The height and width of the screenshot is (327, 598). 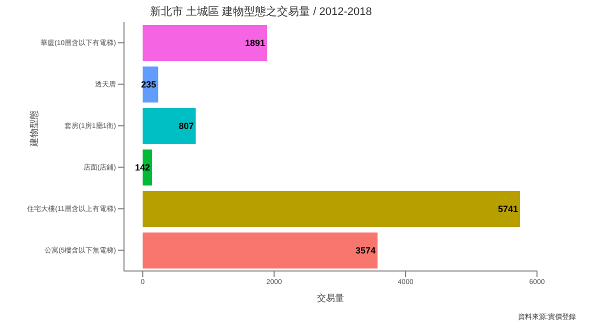 I want to click on data-label: 807, so click(x=186, y=126).